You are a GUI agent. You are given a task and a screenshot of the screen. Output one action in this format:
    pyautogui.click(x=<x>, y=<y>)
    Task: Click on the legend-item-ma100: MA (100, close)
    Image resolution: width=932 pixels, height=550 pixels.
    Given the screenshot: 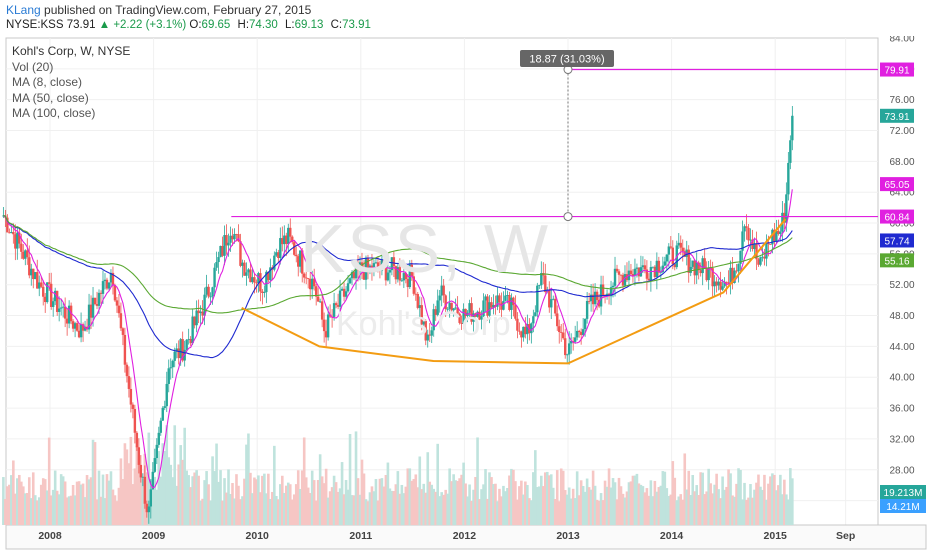 What is the action you would take?
    pyautogui.click(x=54, y=113)
    